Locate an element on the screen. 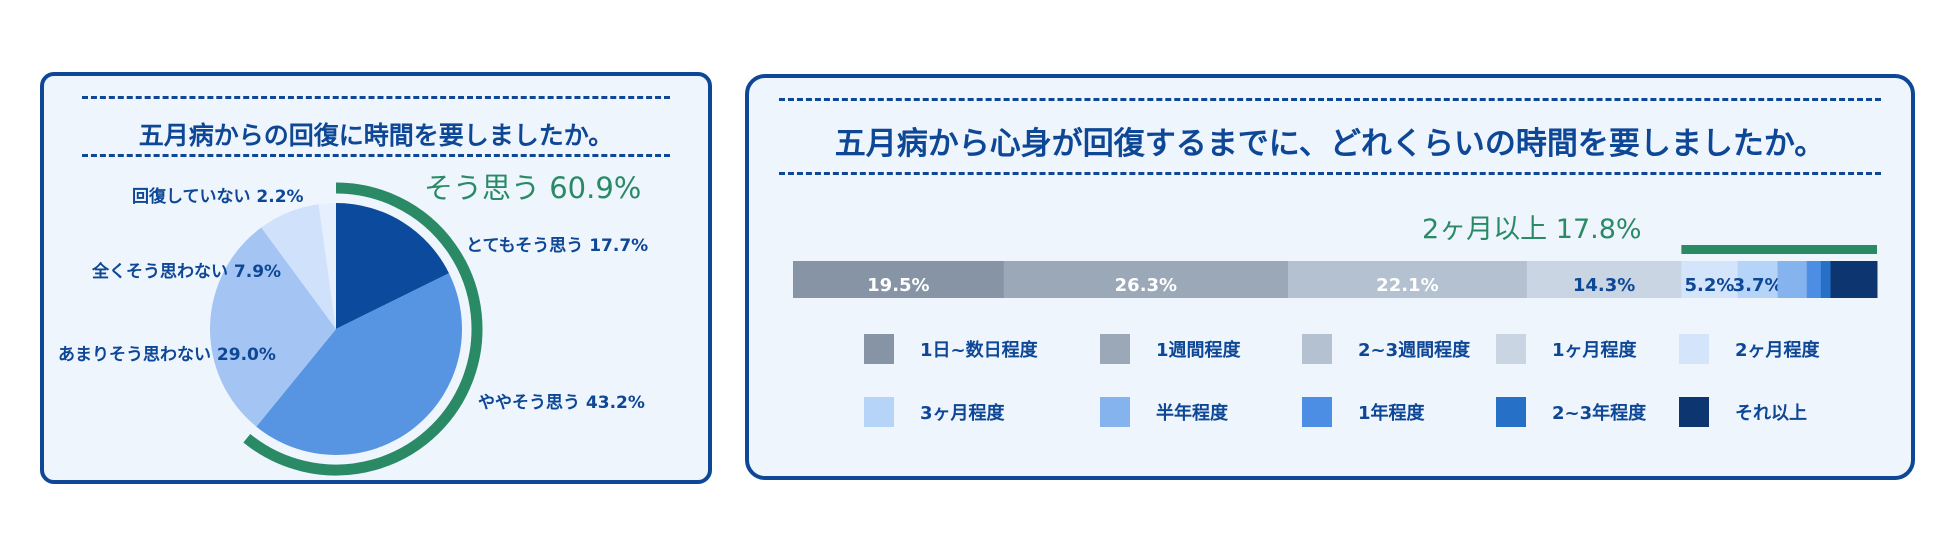 The height and width of the screenshot is (552, 1950). bar-value-label-1: 19.5% is located at coordinates (898, 285).